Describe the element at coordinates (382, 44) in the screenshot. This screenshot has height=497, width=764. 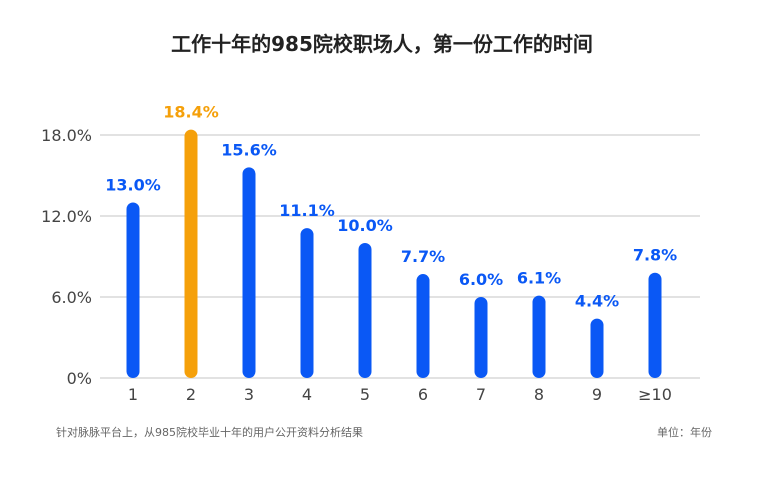
I see `chart-title: 工作十年的985院校职场人，第一份工作的时间` at that location.